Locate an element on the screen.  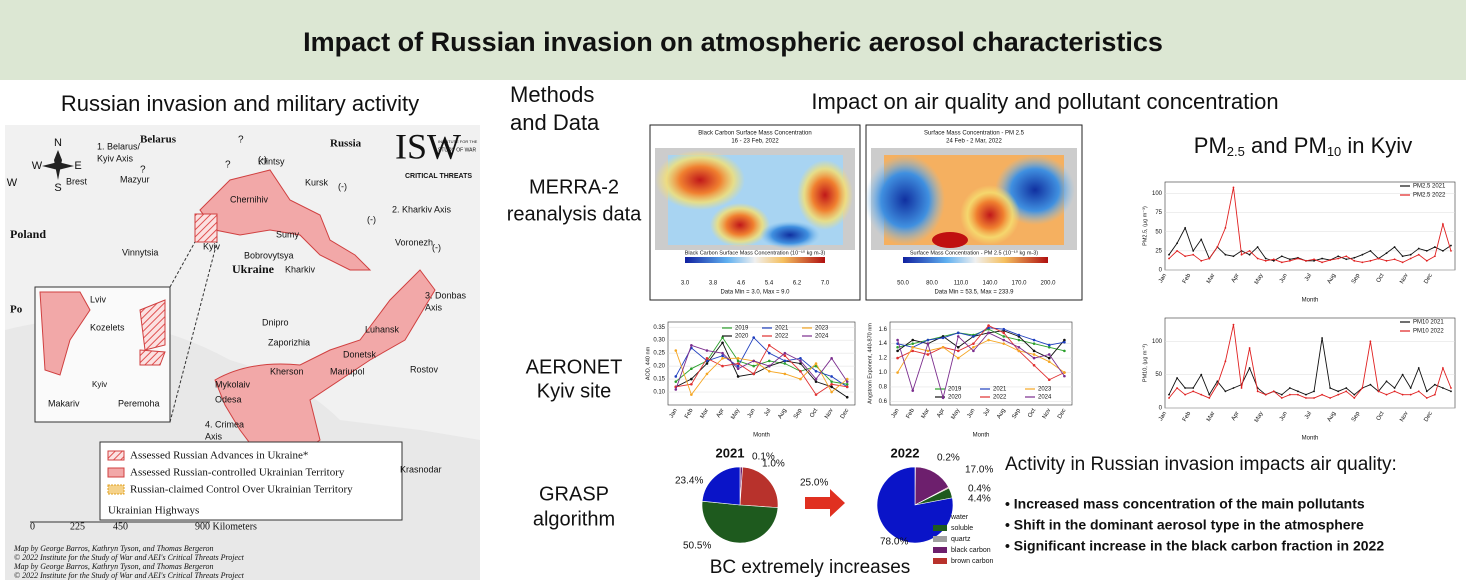
pm-title-part: 2.5 is located at coordinates (1236, 151).